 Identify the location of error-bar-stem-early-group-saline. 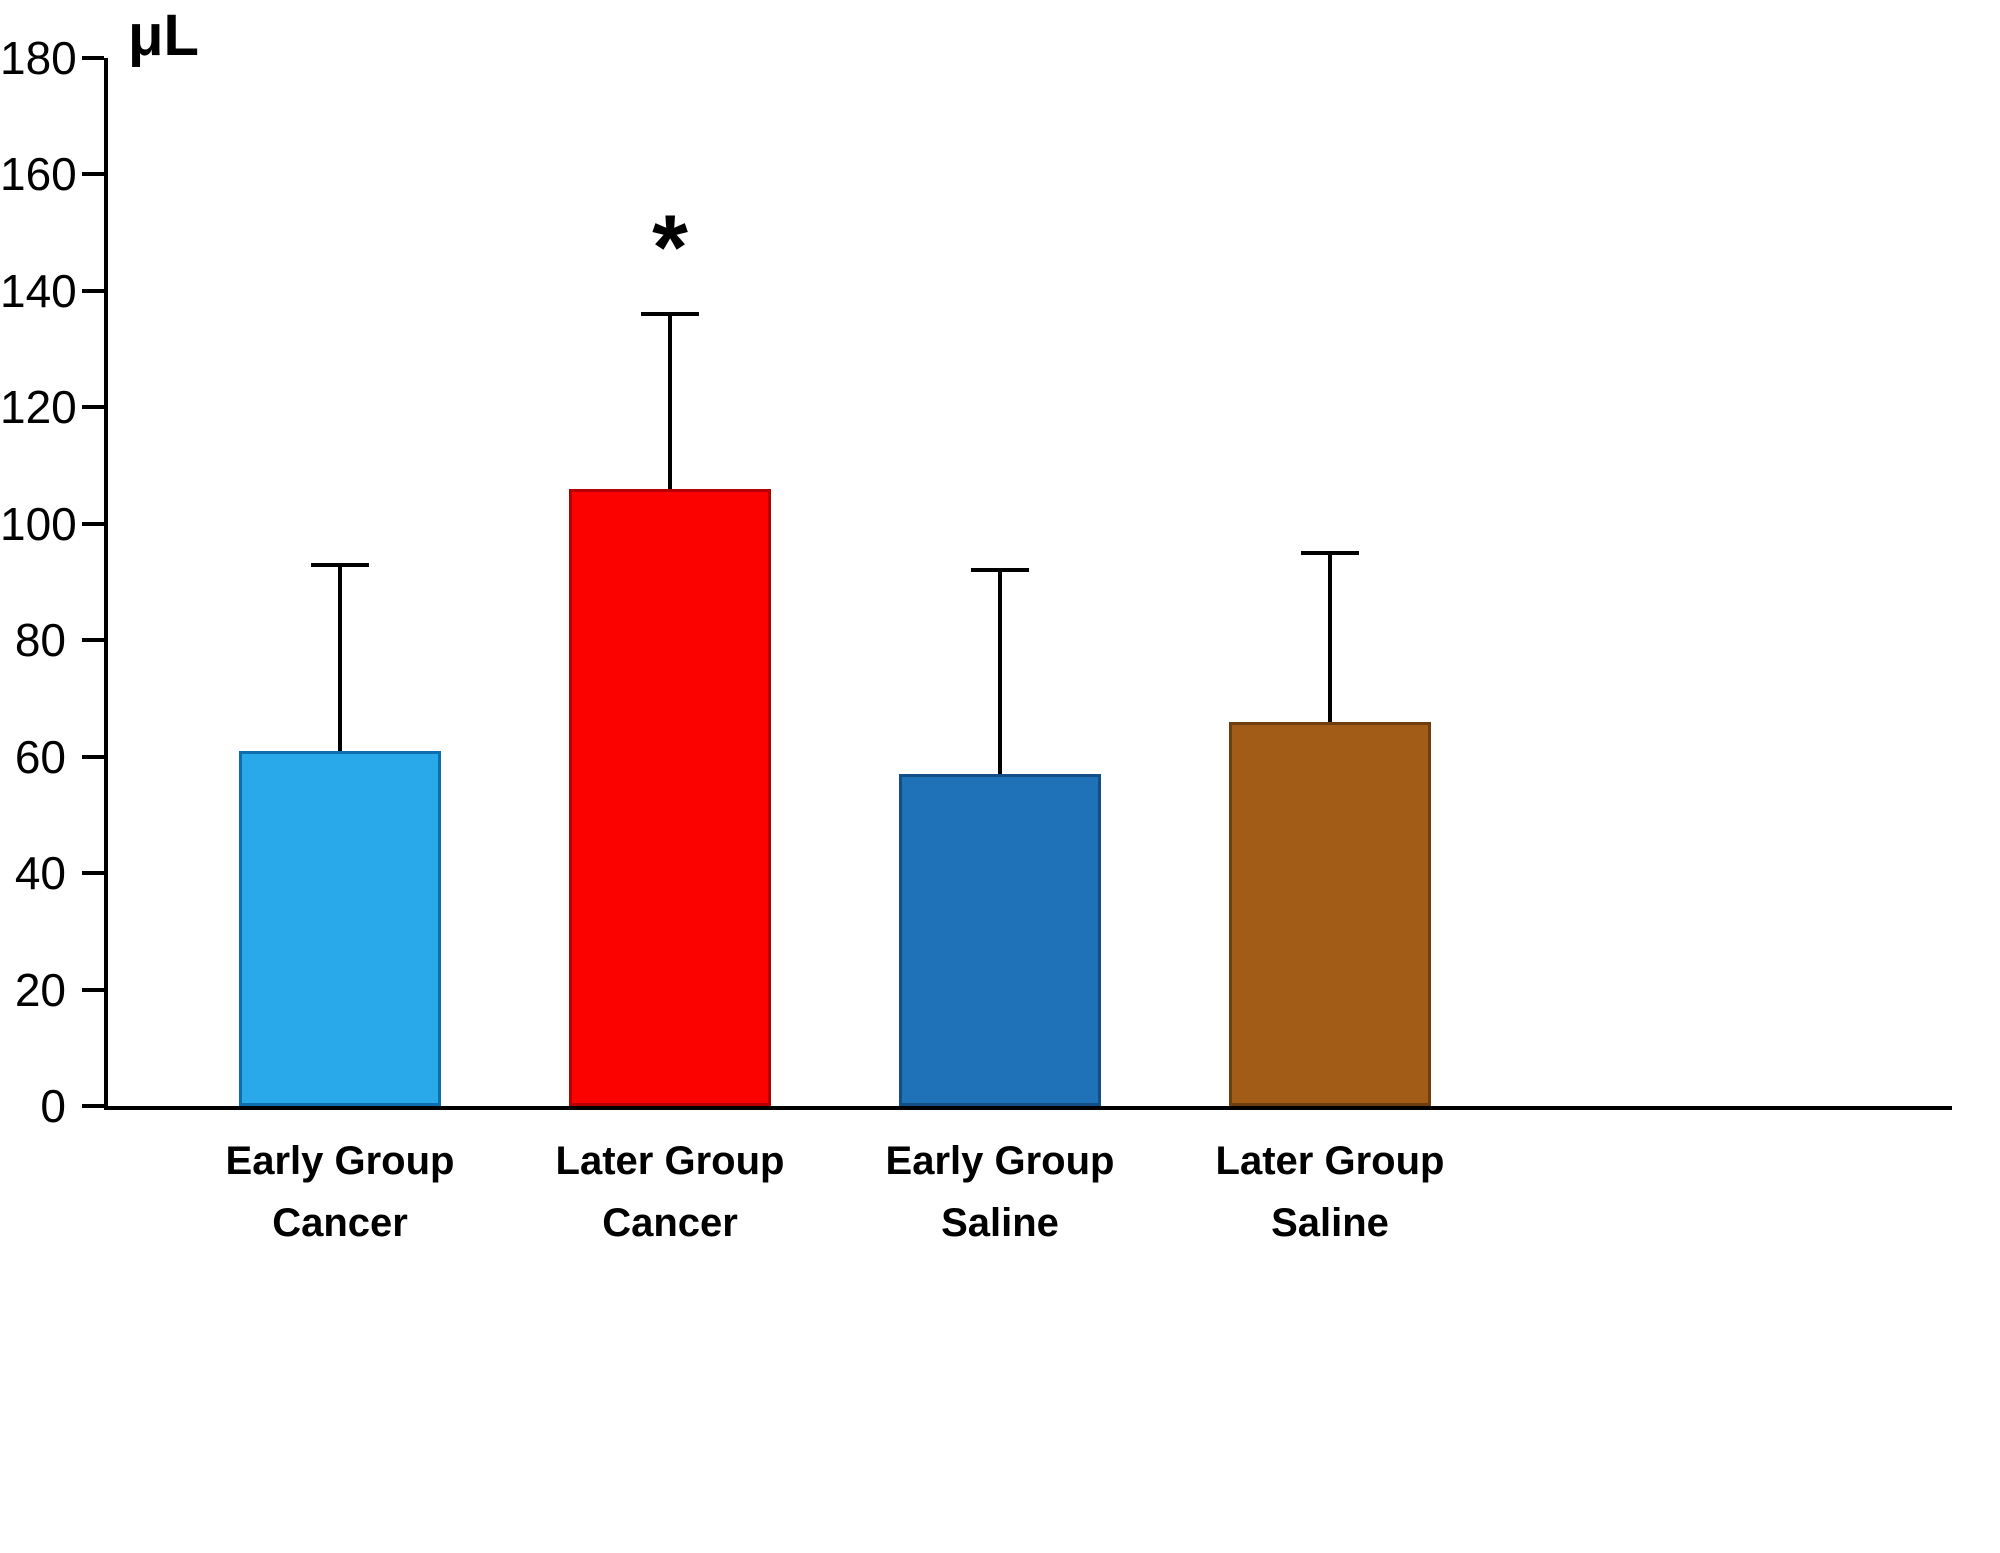
(1000, 672).